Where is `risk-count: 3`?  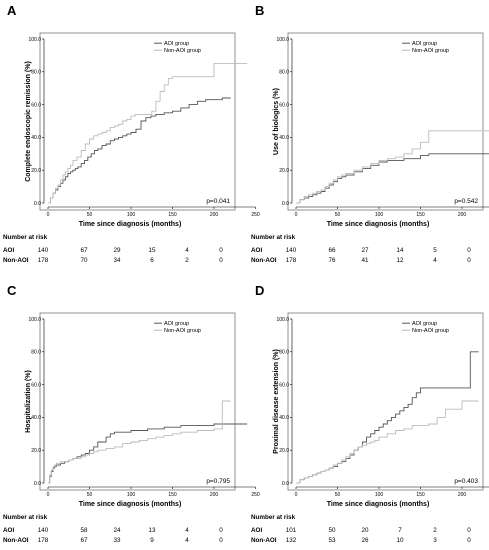
risk-count: 3 is located at coordinates (435, 540).